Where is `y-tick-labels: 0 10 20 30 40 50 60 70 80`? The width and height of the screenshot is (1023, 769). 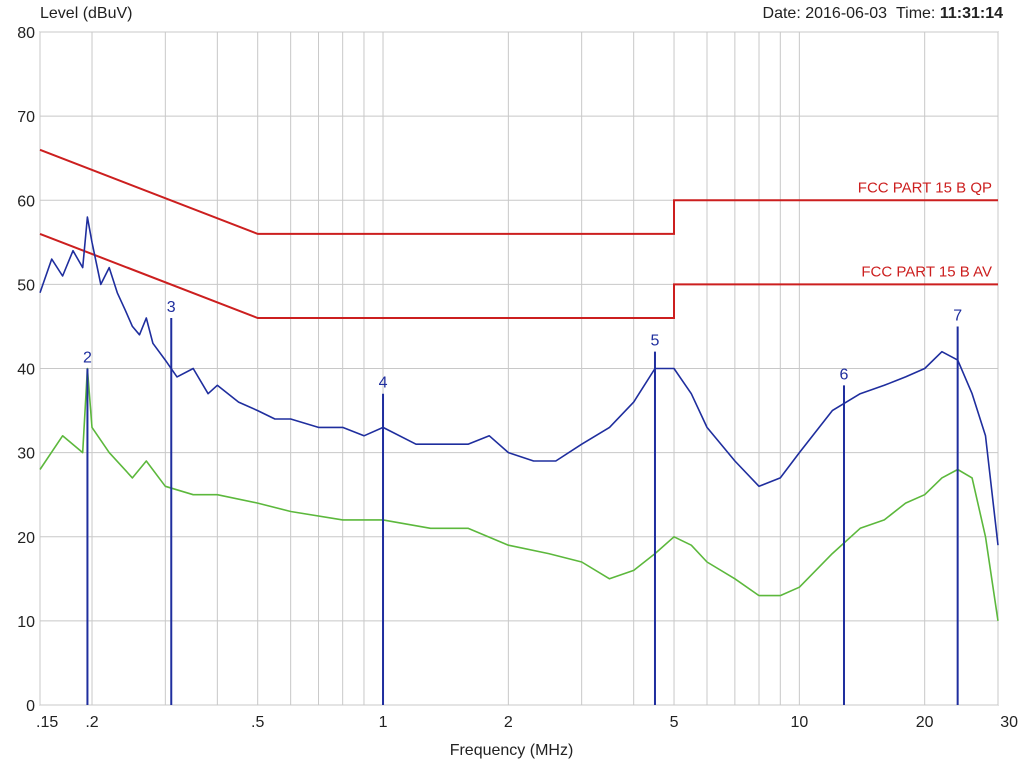
y-tick-labels: 0 10 20 30 40 50 60 70 80 is located at coordinates (26, 370).